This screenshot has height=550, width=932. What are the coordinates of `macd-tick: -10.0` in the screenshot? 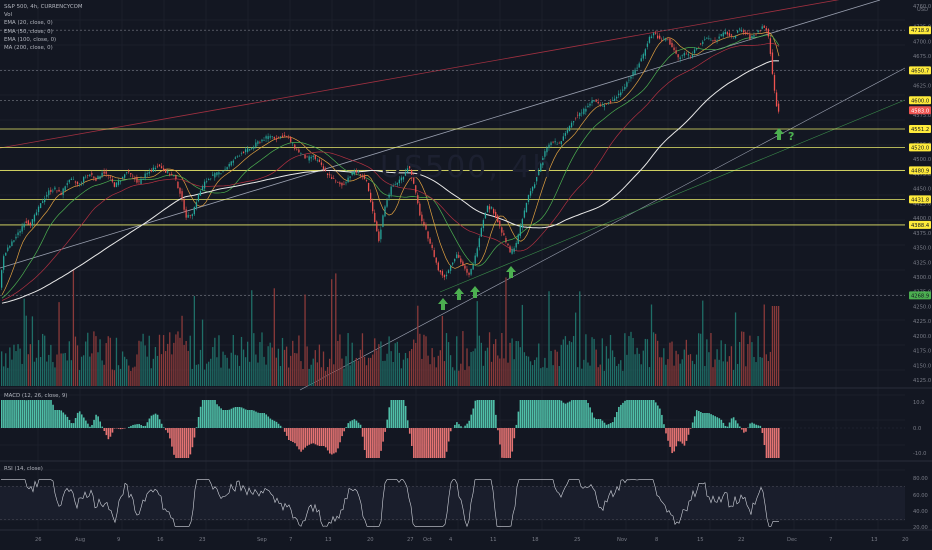 It's located at (919, 454).